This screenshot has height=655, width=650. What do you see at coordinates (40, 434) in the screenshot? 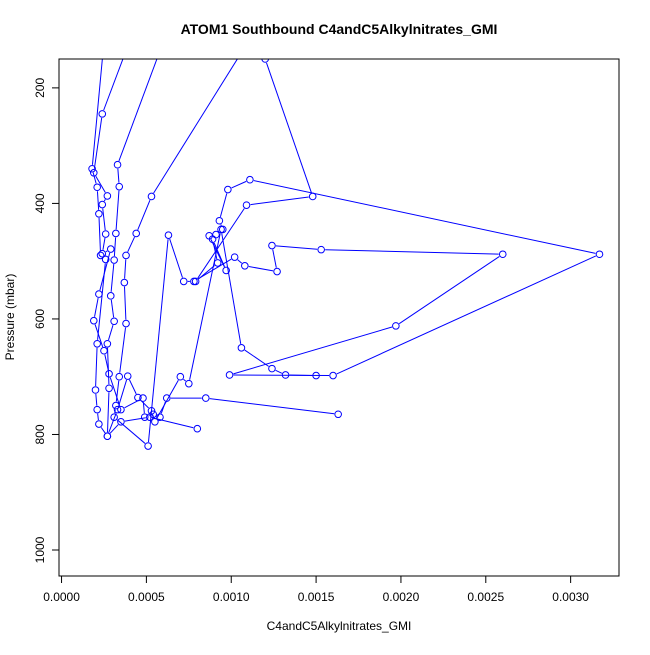
I see `y-tick-label: 800` at bounding box center [40, 434].